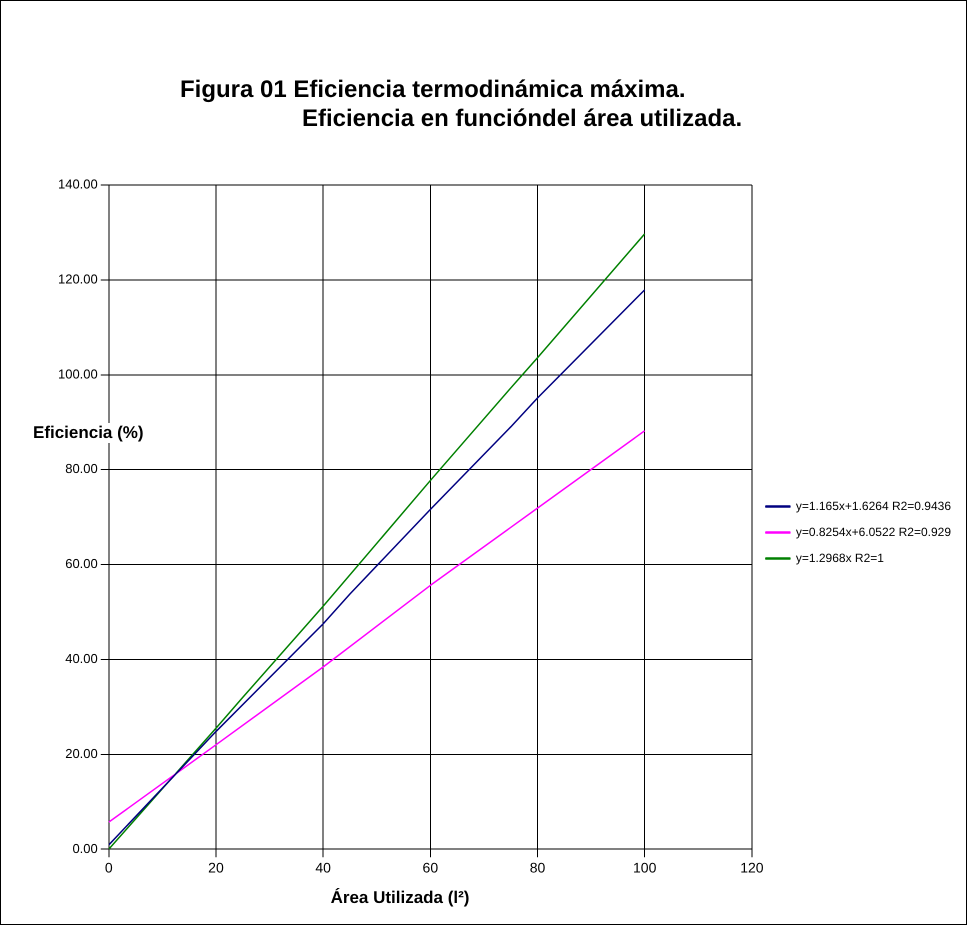 The height and width of the screenshot is (925, 967). Describe the element at coordinates (108, 867) in the screenshot. I see `x-tick-label: 0` at that location.